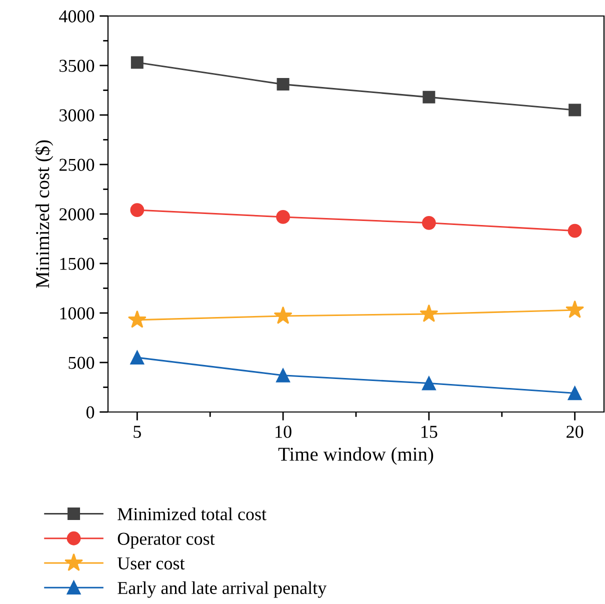 The height and width of the screenshot is (604, 605). What do you see at coordinates (44, 214) in the screenshot?
I see `y-axis-title: Minimized cost ($)` at bounding box center [44, 214].